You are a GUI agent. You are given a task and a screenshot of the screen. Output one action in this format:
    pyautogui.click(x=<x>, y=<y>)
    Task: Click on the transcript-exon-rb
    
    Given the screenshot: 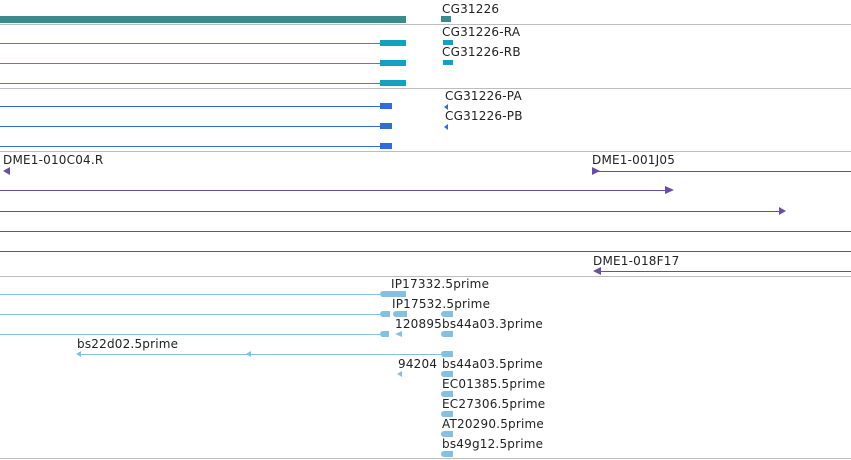 What is the action you would take?
    pyautogui.click(x=448, y=62)
    